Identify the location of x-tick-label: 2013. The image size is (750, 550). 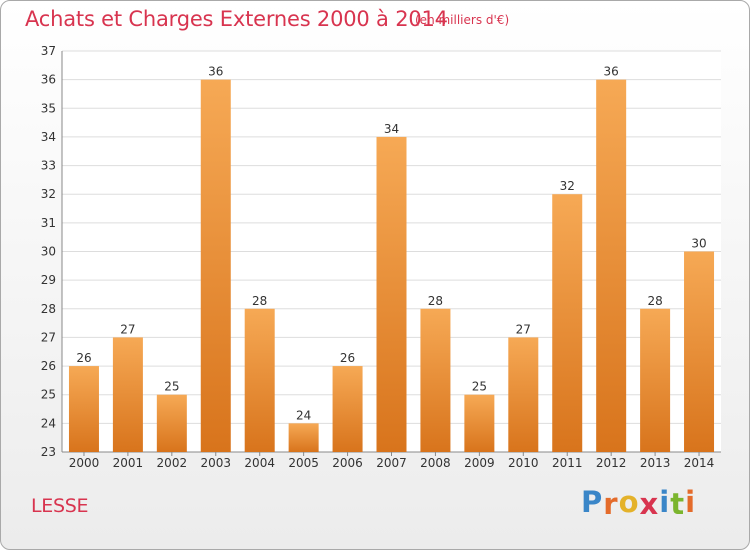
(655, 463).